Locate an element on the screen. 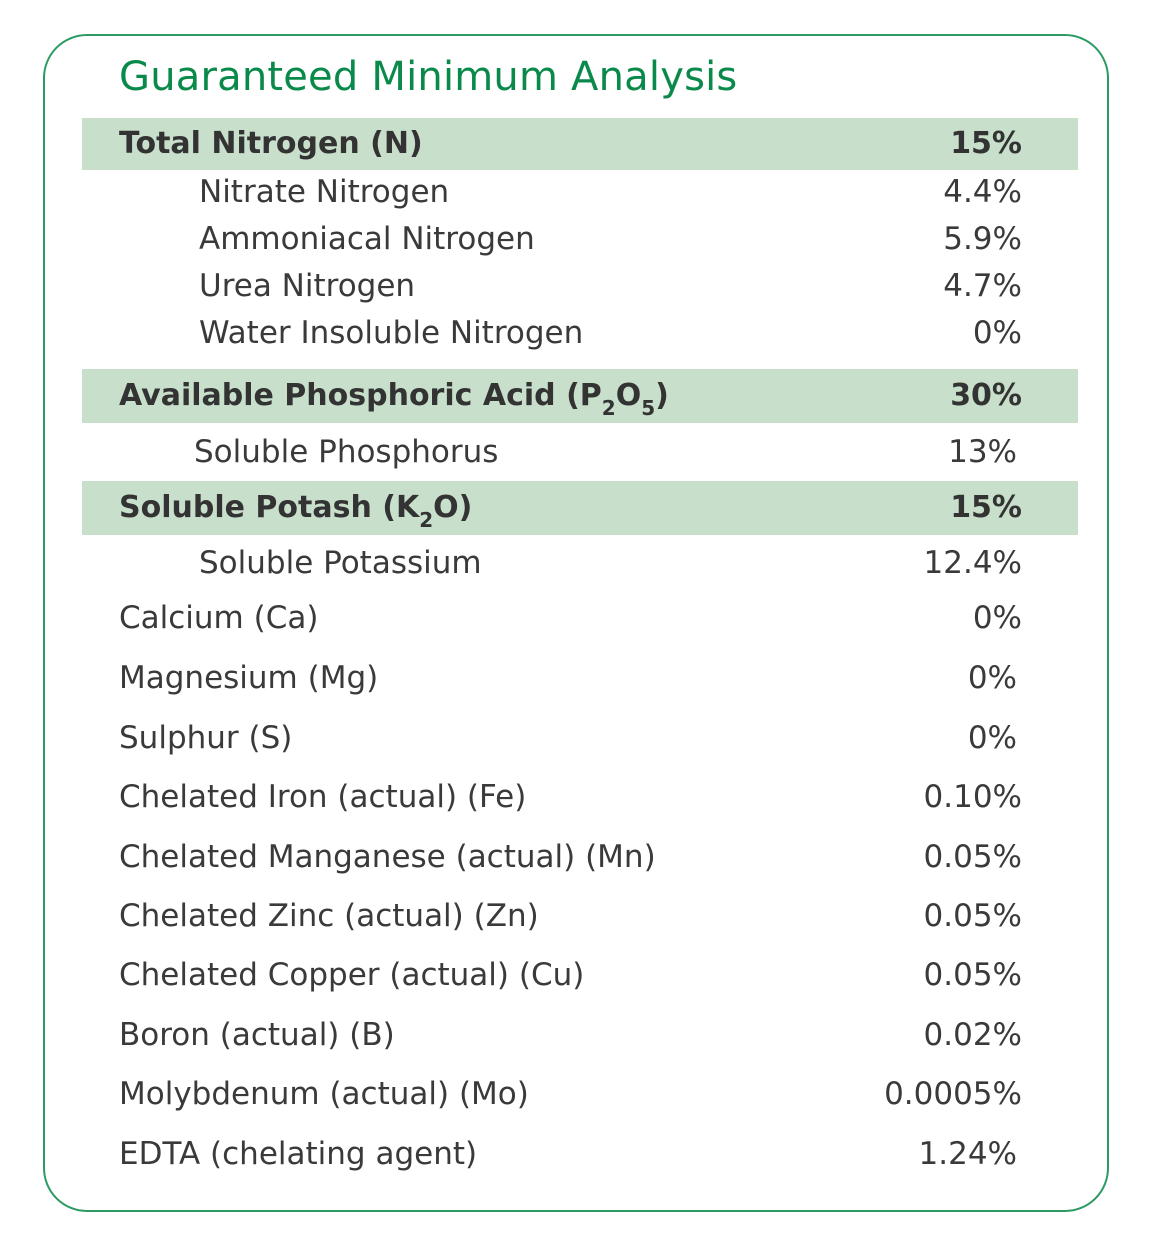 The height and width of the screenshot is (1249, 1156). table-row-nitrate-nitrogen: Nitrate Nitrogen 4.4% is located at coordinates (578, 192).